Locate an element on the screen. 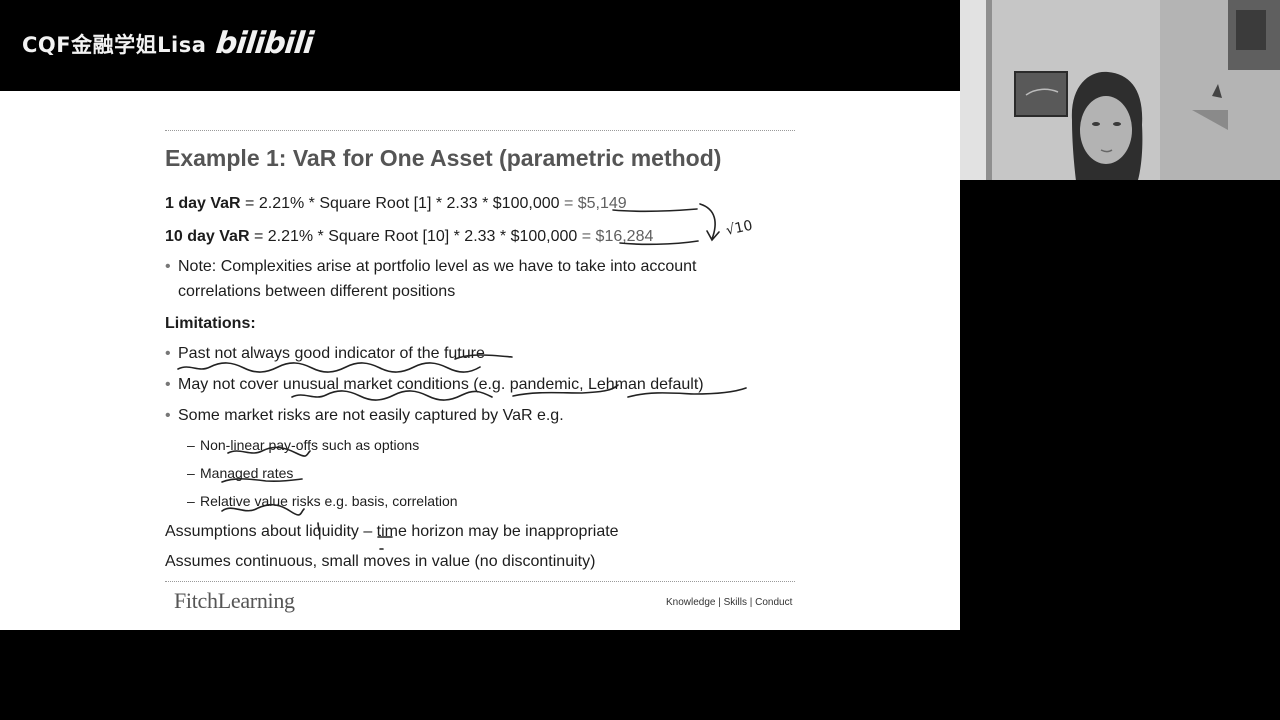 The height and width of the screenshot is (720, 1280). sub-item-text: Non-linear pay-offs such as options is located at coordinates (310, 445).